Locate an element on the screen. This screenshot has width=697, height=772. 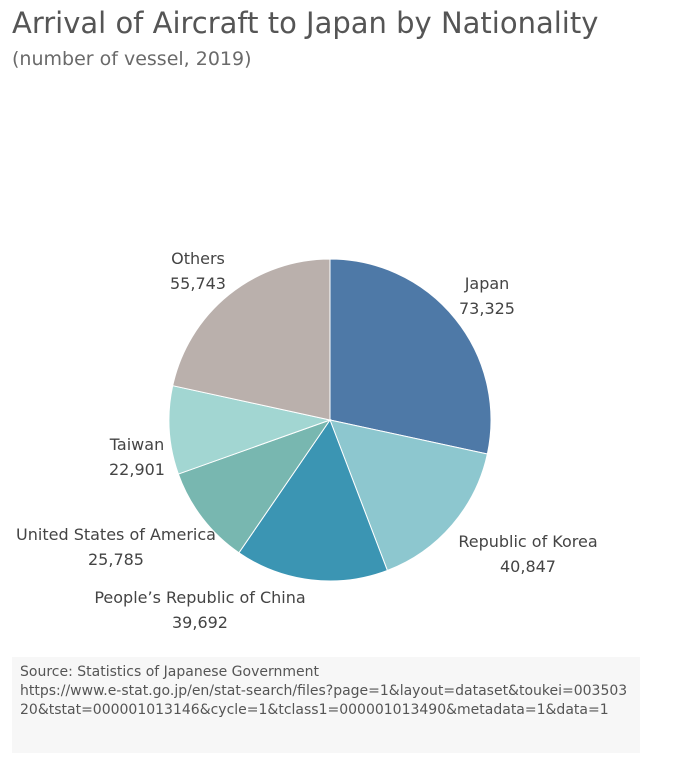
slice-value-japan: 73,325 is located at coordinates (487, 308).